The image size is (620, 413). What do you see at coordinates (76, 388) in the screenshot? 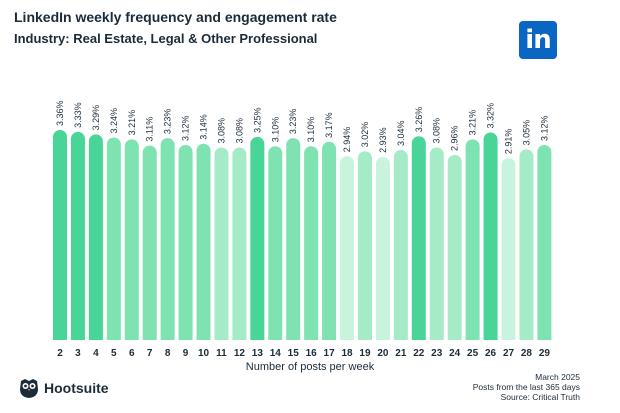
I see `brand-name: Hootsuite` at bounding box center [76, 388].